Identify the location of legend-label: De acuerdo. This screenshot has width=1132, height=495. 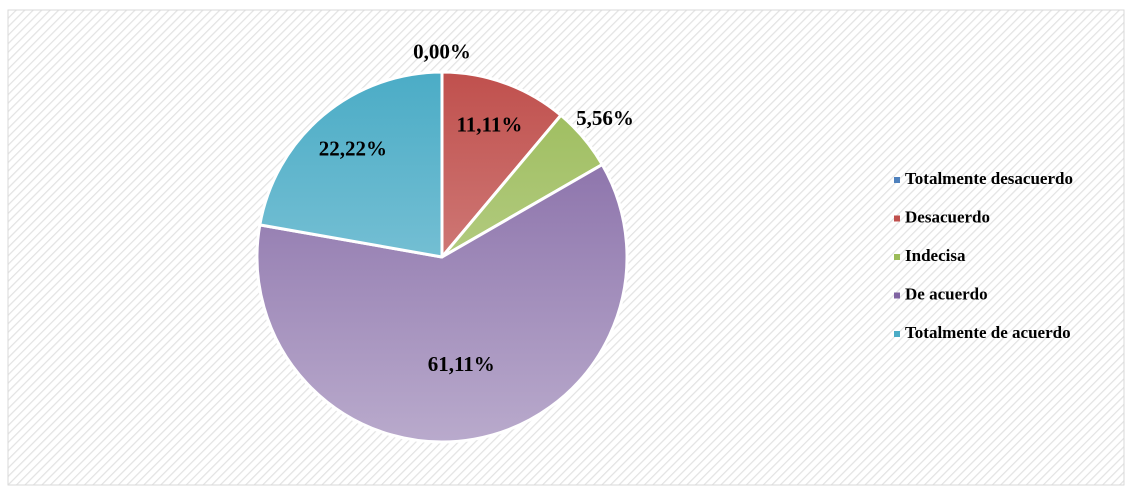
(946, 293).